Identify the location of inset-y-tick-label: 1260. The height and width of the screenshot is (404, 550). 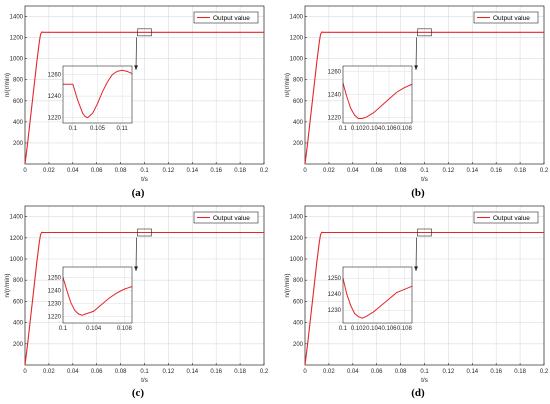
(335, 73).